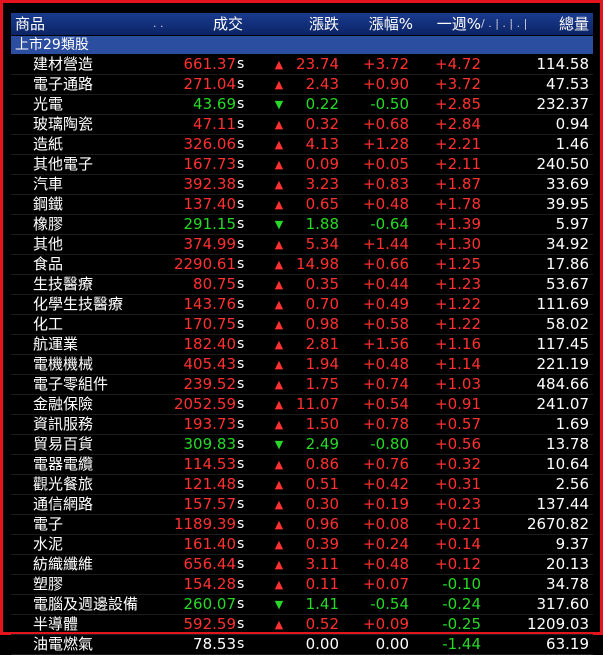 The image size is (603, 655). I want to click on table-row: 電子零組件 239.52 s ▲ 1.75 +0.74 +1.03 484.66, so click(302, 385).